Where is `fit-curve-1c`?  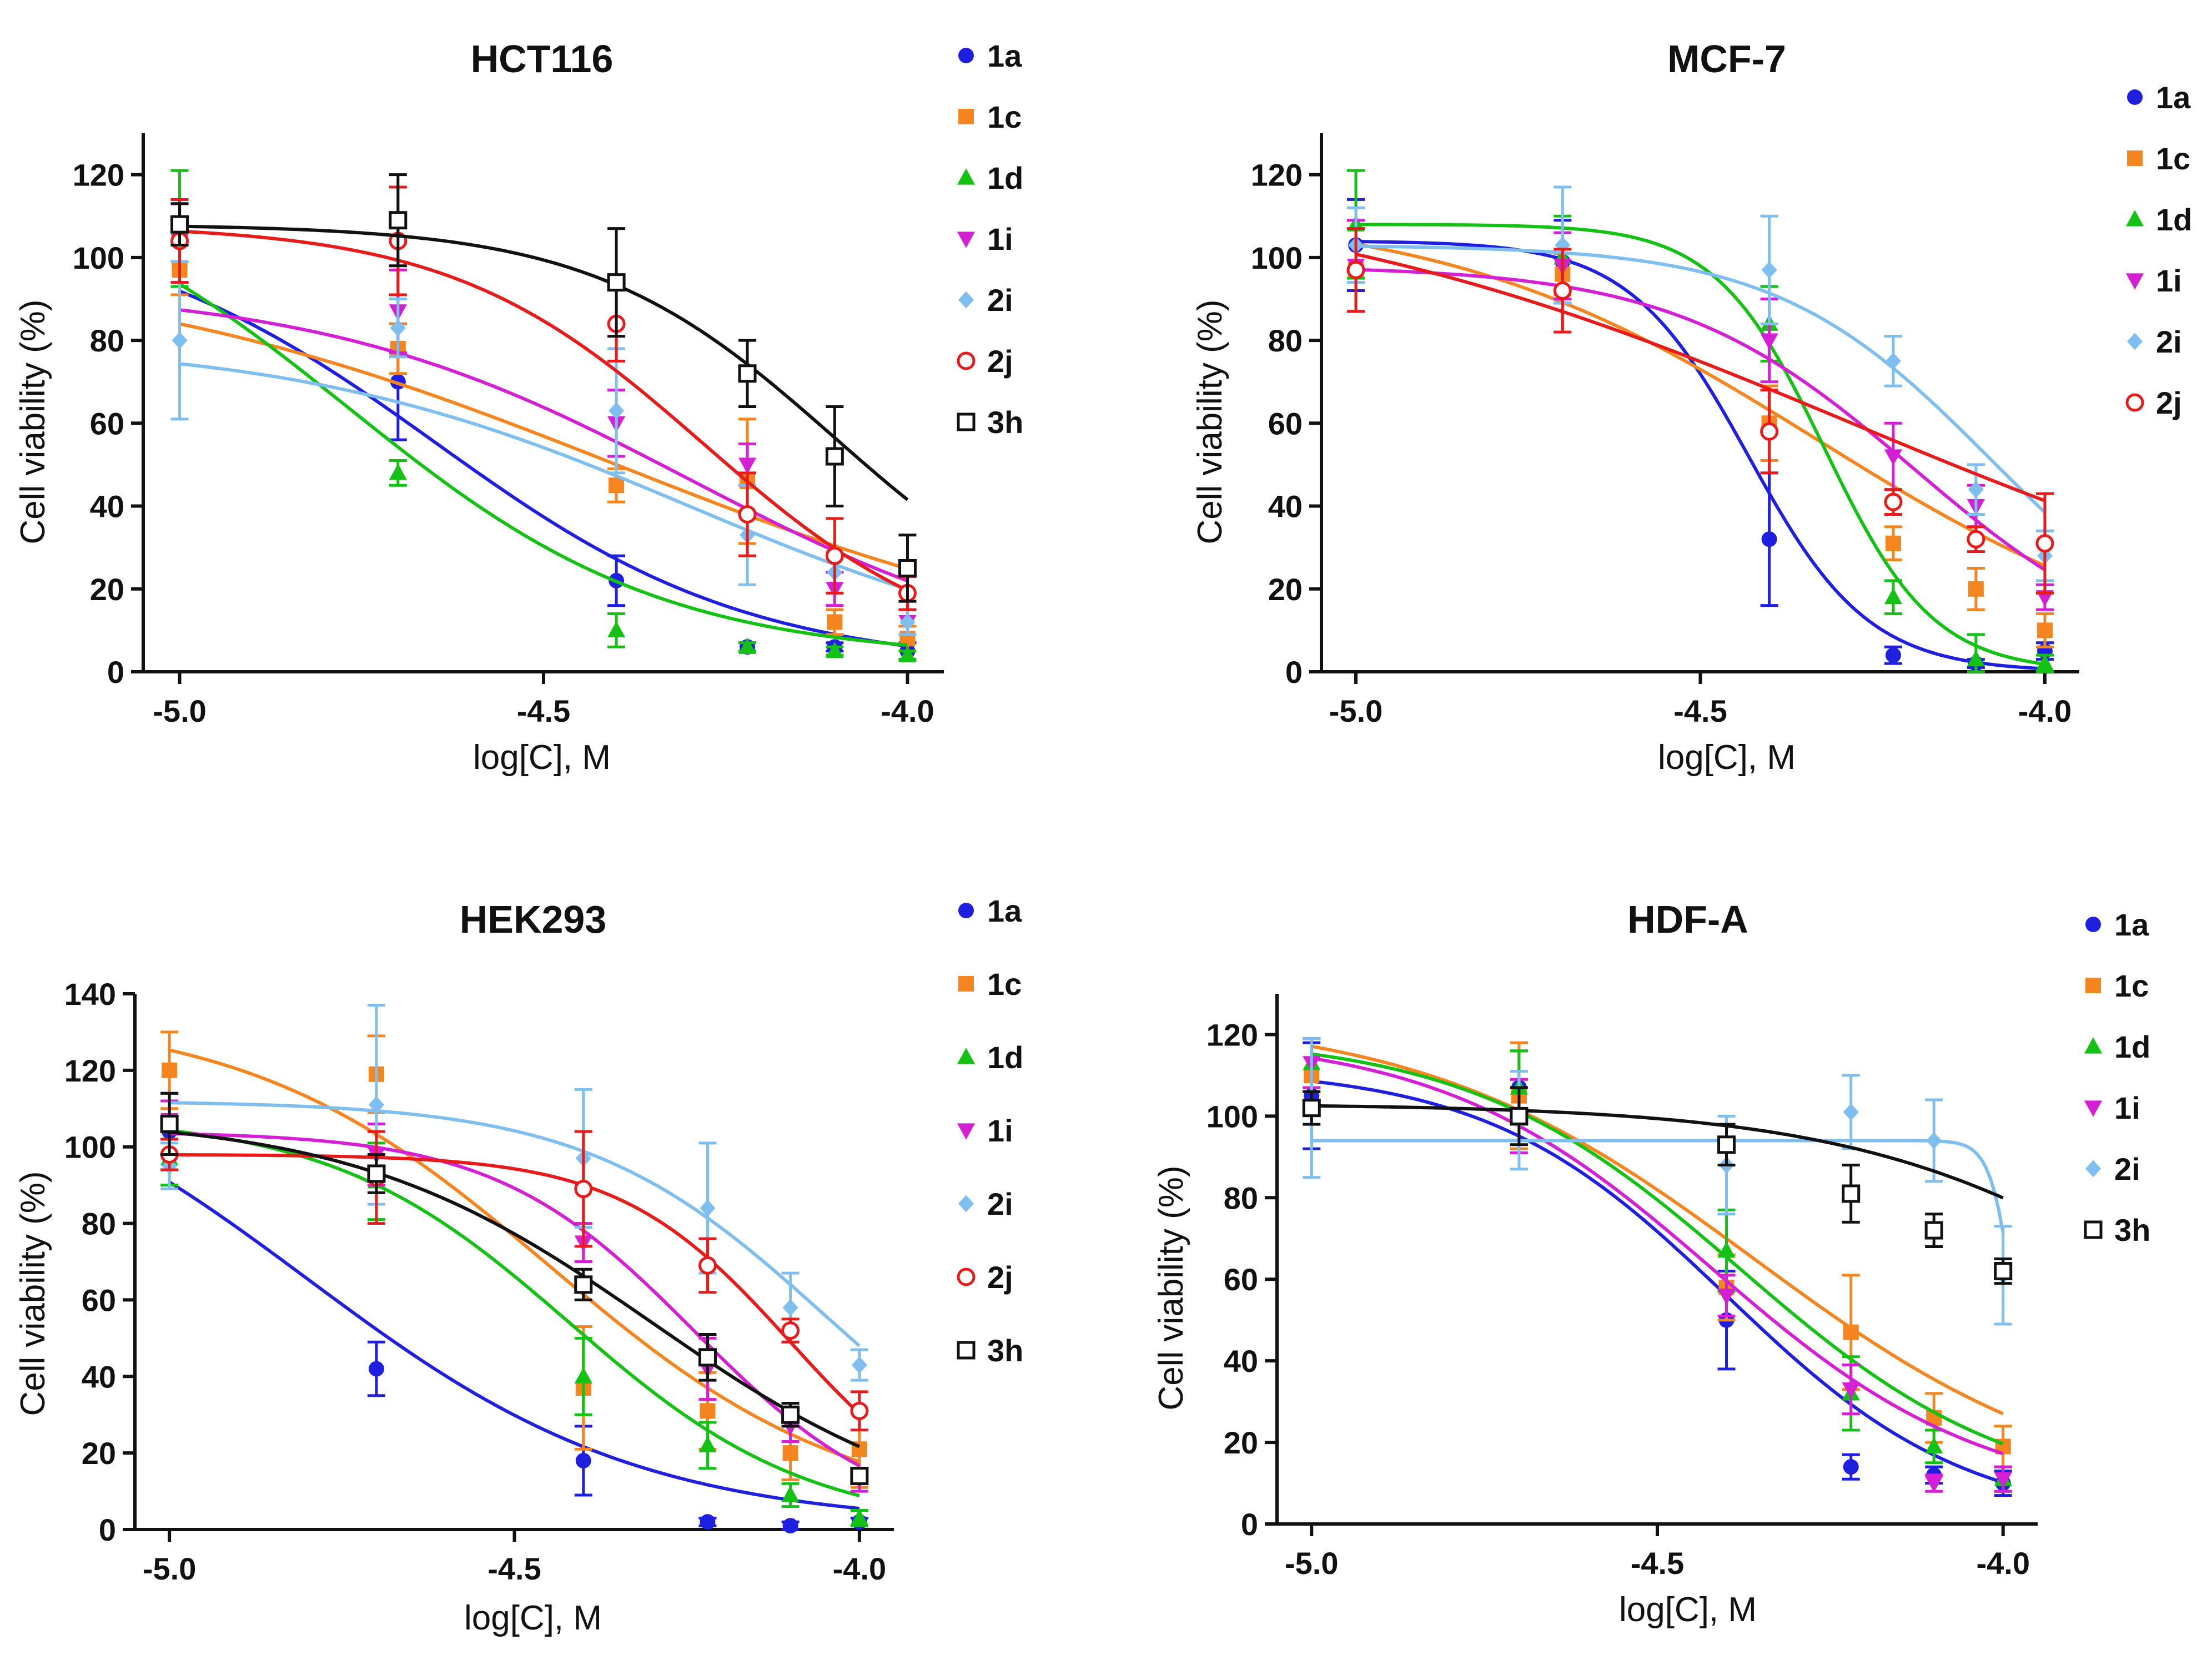 fit-curve-1c is located at coordinates (1700, 404).